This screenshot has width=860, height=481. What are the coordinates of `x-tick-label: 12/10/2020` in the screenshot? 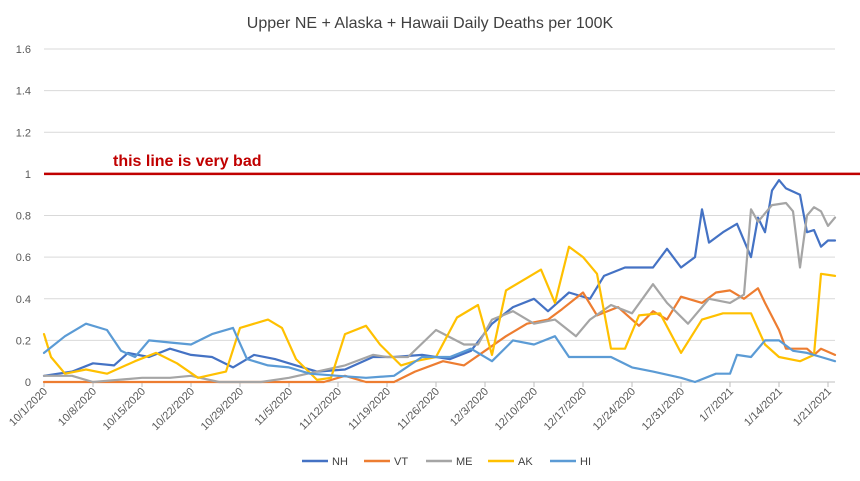 It's located at (516, 409).